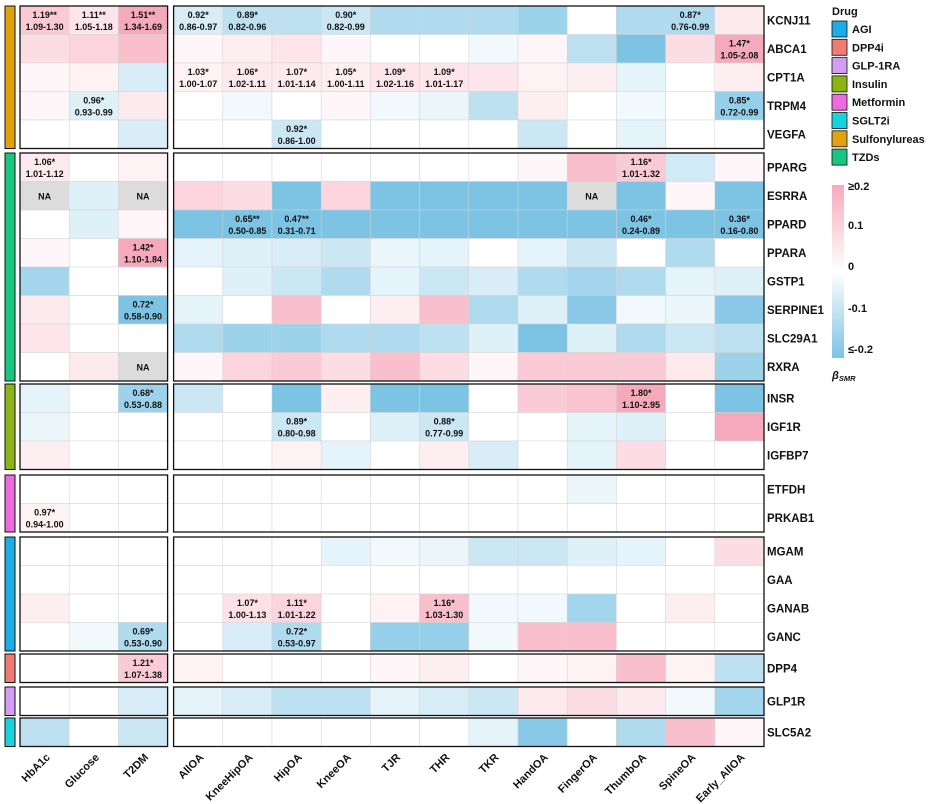 The height and width of the screenshot is (804, 933). What do you see at coordinates (334, 771) in the screenshot?
I see `column-label: KneeOA` at bounding box center [334, 771].